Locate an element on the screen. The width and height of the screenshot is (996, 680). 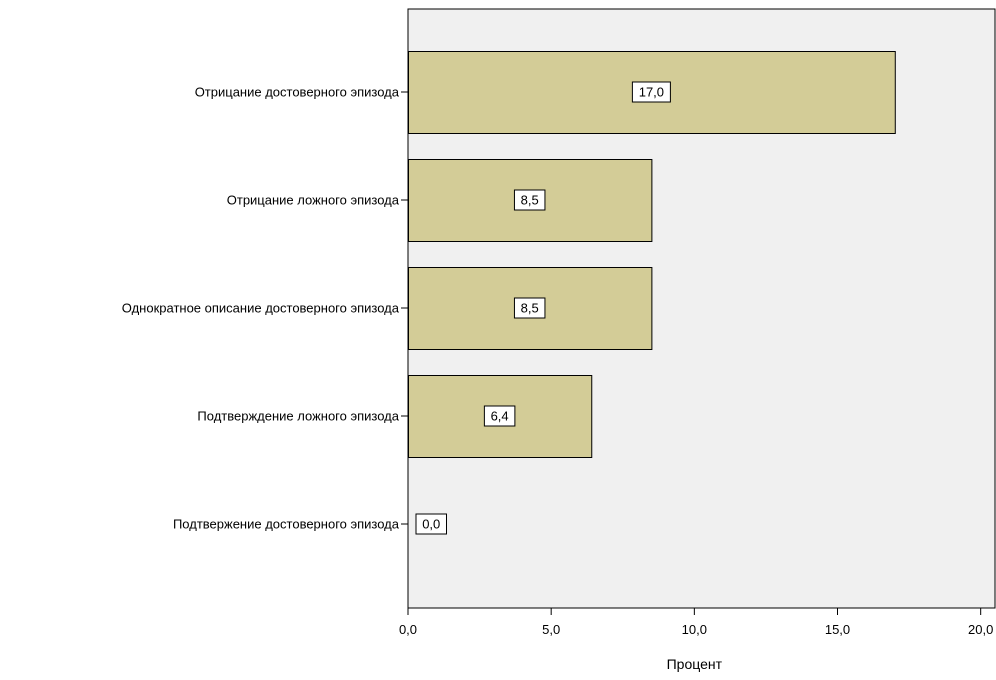
data-label-text: 17,0 is located at coordinates (651, 92).